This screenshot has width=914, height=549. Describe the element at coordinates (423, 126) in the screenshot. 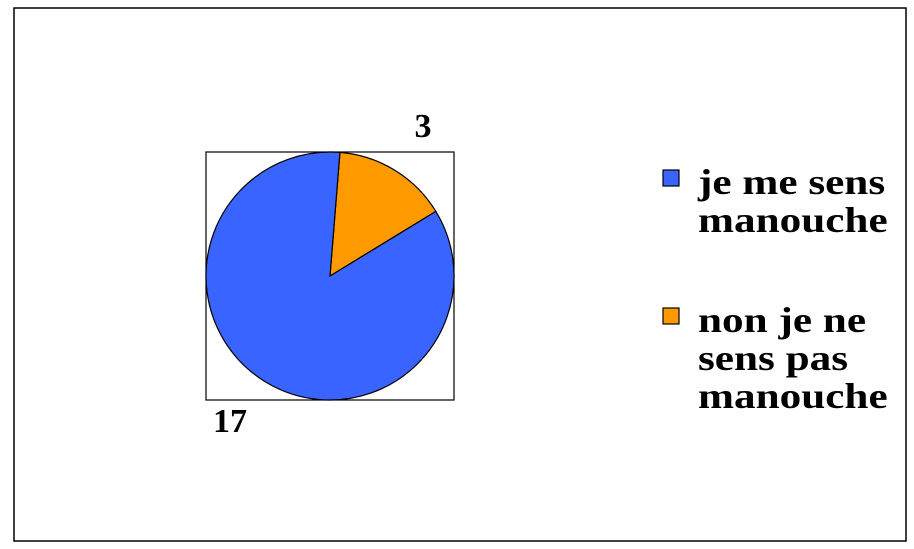

I see `data-label: 3` at that location.